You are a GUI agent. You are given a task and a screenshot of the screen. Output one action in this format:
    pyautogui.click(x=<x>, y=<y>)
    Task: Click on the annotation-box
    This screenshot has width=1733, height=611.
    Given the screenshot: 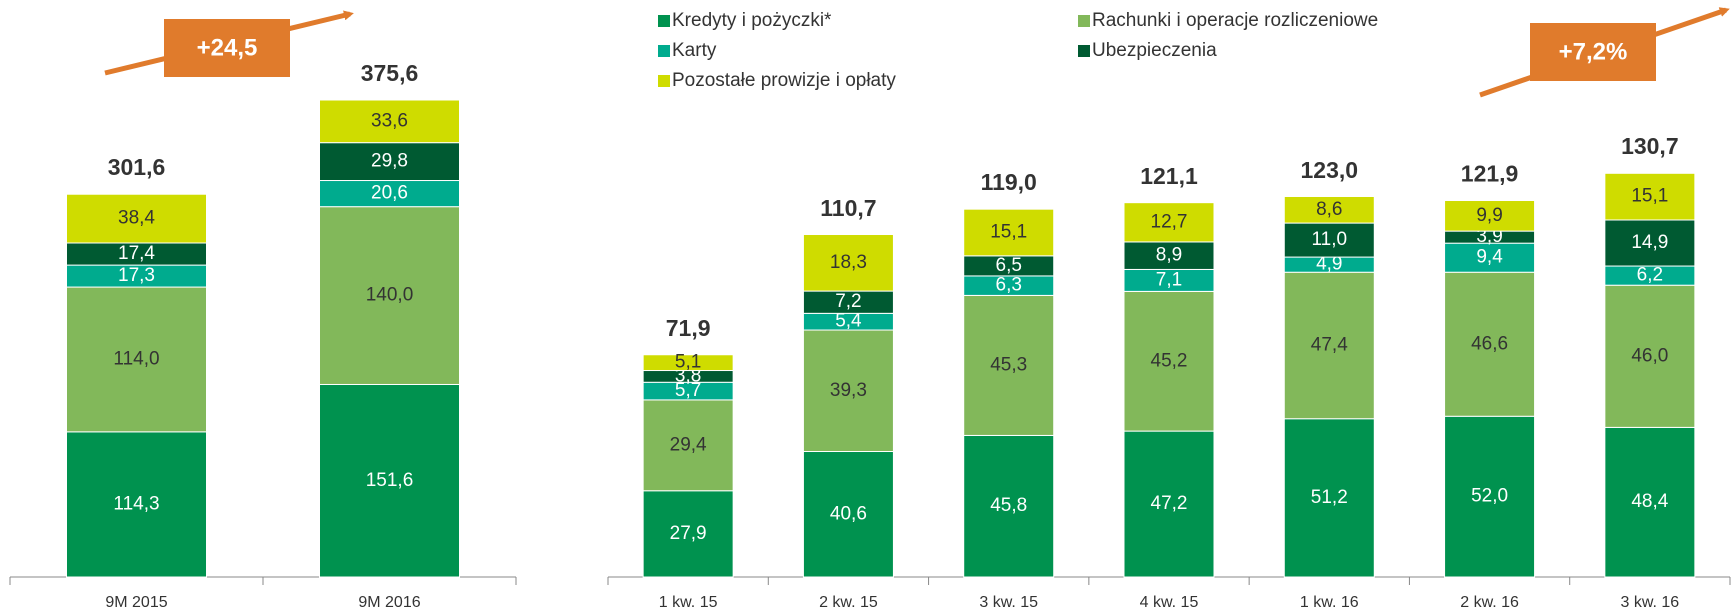 What is the action you would take?
    pyautogui.click(x=1593, y=52)
    